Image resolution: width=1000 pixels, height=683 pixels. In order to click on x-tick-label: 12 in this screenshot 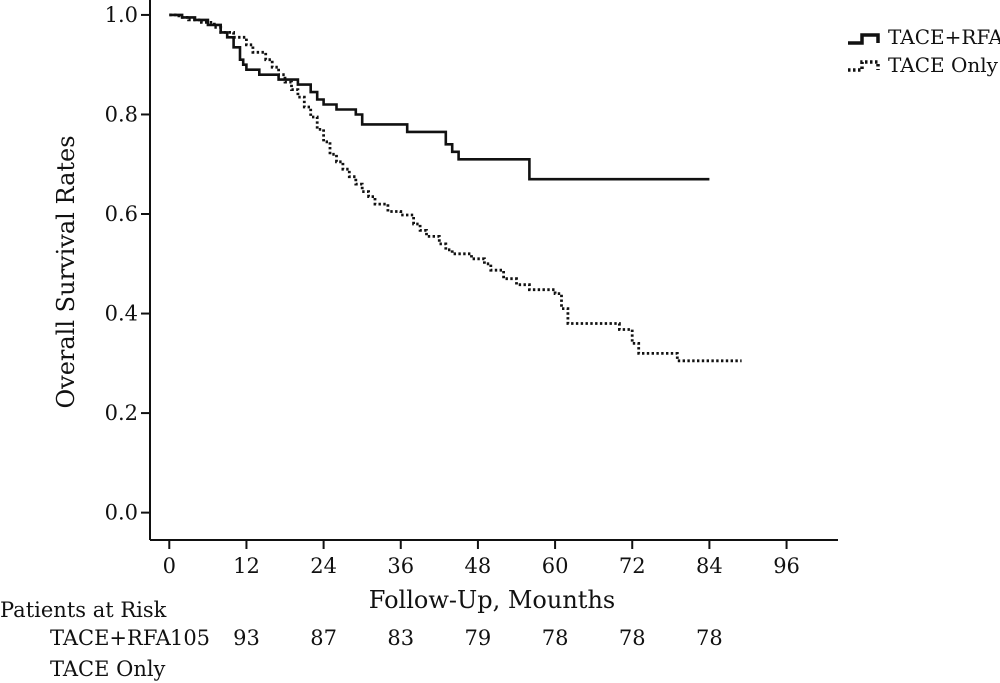, I will do `click(246, 566)`.